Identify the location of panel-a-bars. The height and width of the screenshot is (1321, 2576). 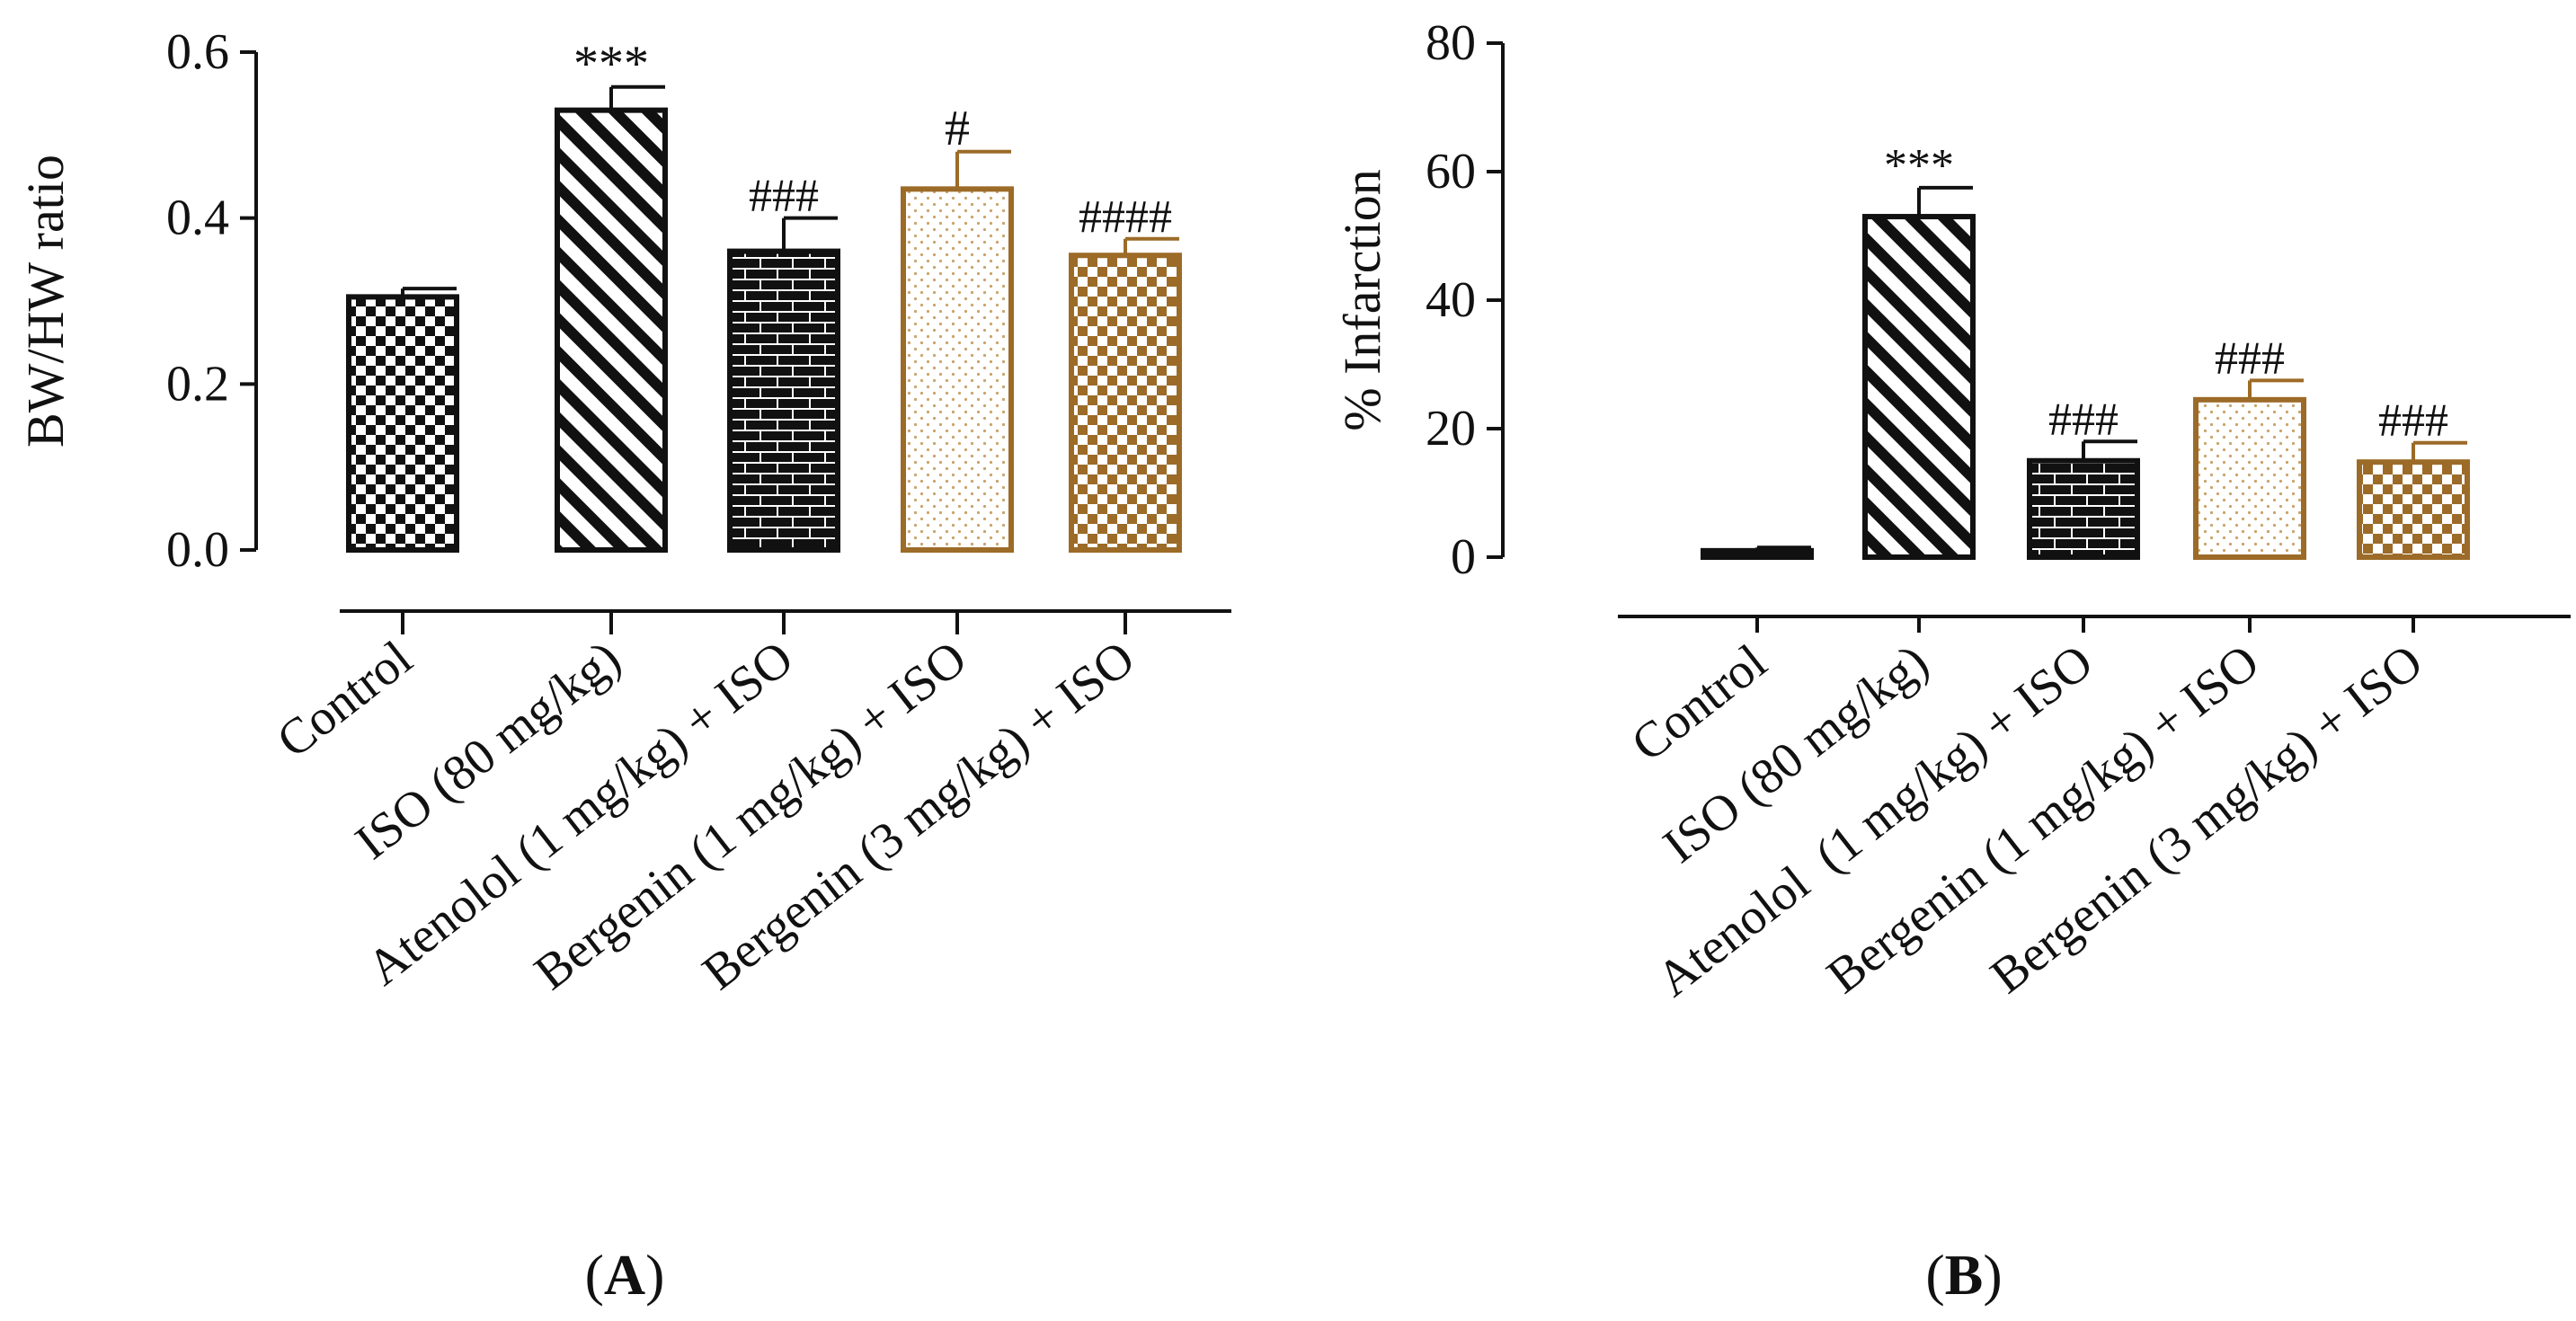
(764, 318).